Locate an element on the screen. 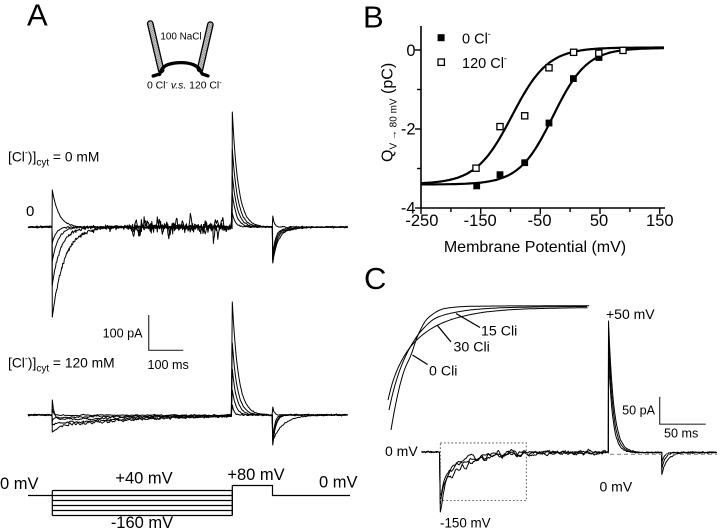 The height and width of the screenshot is (532, 720). svg-text: +50 mV is located at coordinates (630, 314).